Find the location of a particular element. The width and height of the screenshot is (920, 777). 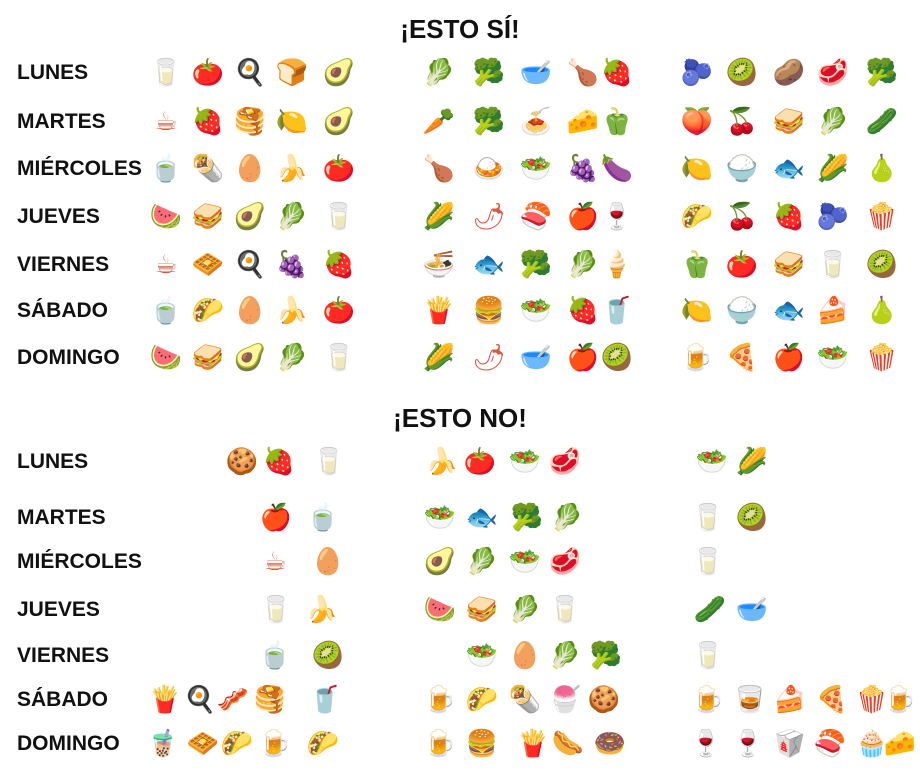

cucumber-icon: 🥒 is located at coordinates (882, 122).